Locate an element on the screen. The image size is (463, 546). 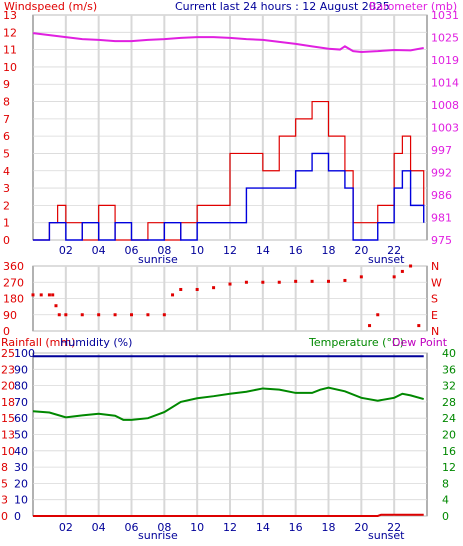
temperature-tick-label: 20 is located at coordinates (449, 435).